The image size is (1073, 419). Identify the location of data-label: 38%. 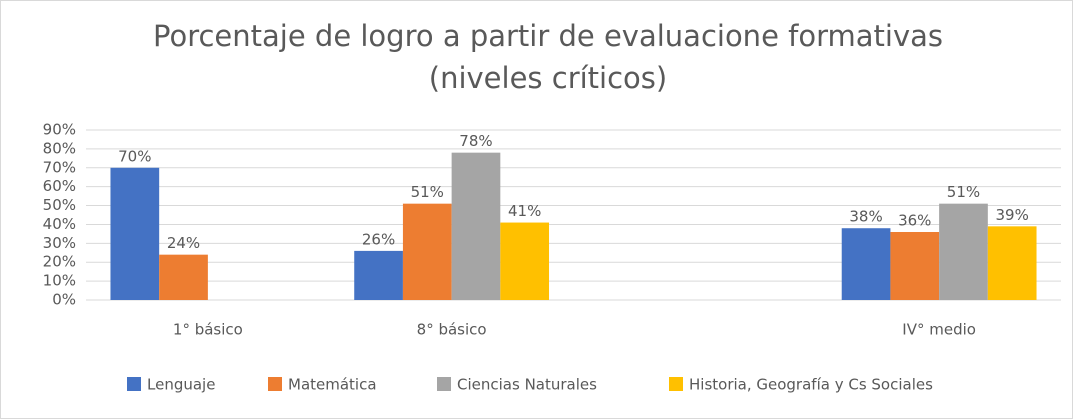
(865, 217).